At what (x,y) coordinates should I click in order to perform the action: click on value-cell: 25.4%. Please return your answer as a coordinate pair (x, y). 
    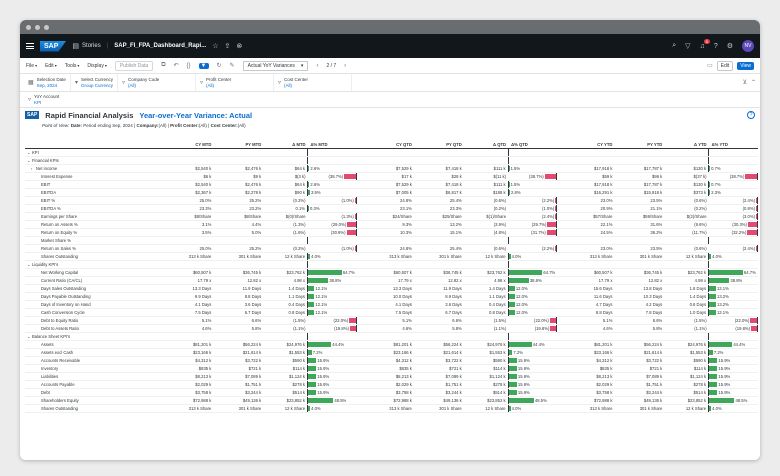
    Looking at the image, I should click on (438, 248).